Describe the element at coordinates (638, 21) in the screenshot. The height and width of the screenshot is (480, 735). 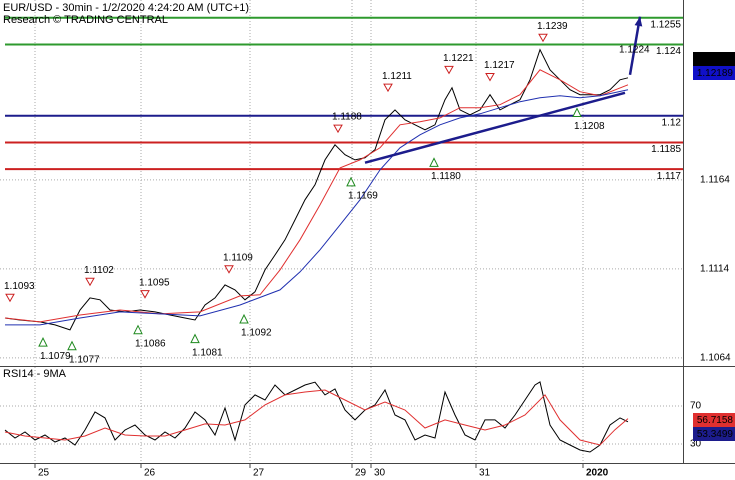
I see `arrow-head` at that location.